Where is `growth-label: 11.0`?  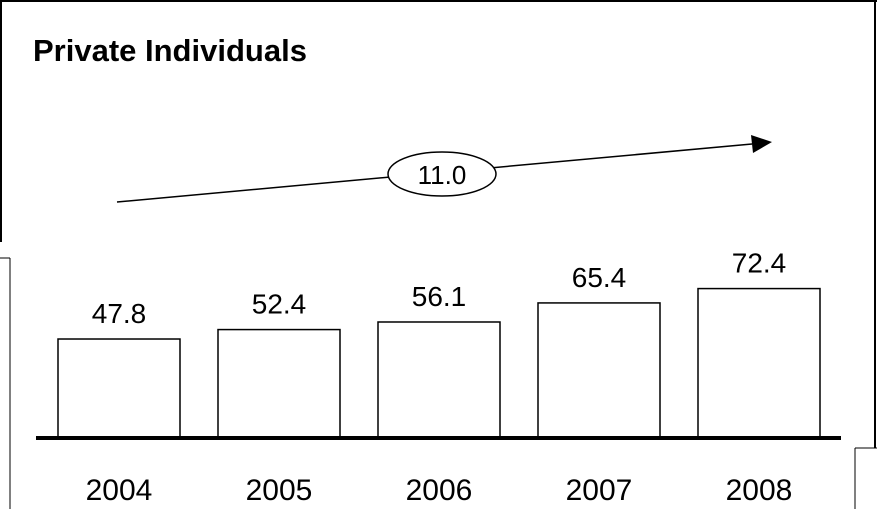 growth-label: 11.0 is located at coordinates (442, 175).